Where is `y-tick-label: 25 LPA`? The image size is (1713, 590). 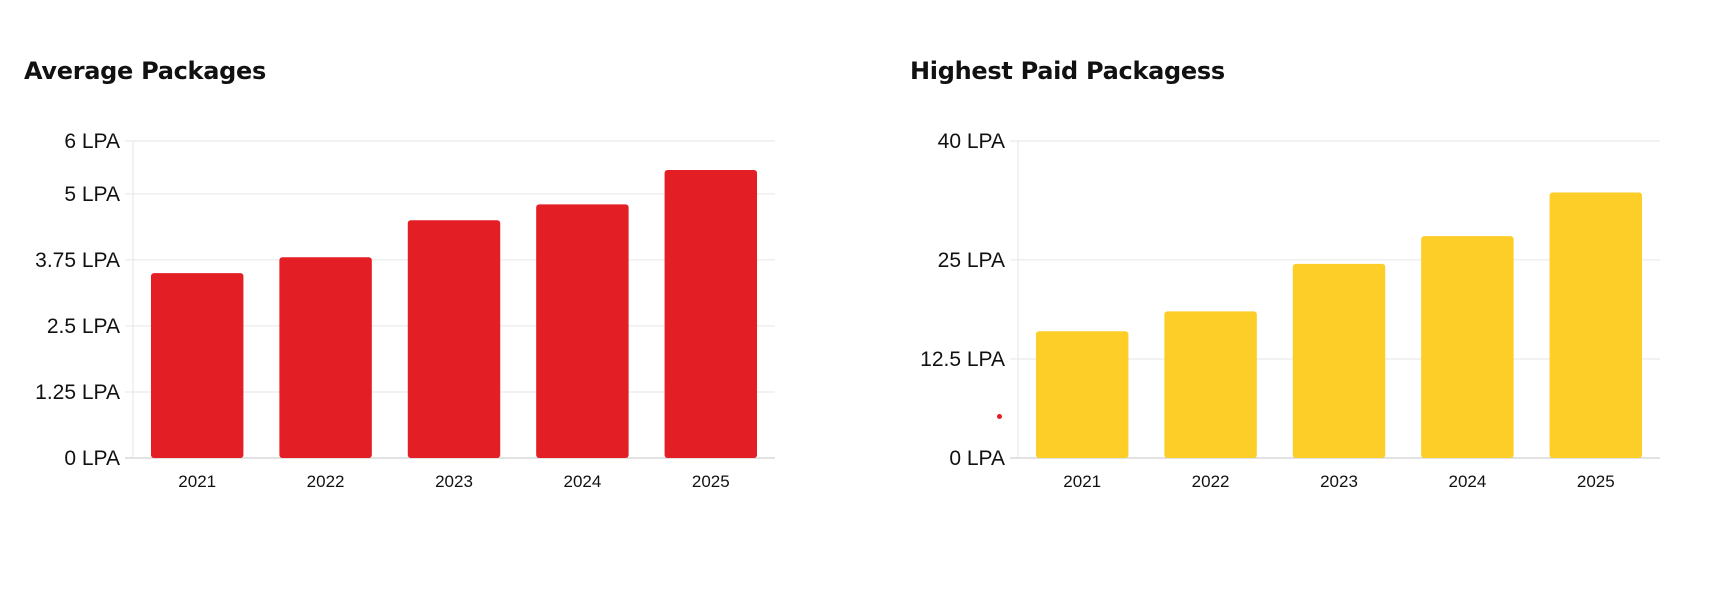 y-tick-label: 25 LPA is located at coordinates (971, 260).